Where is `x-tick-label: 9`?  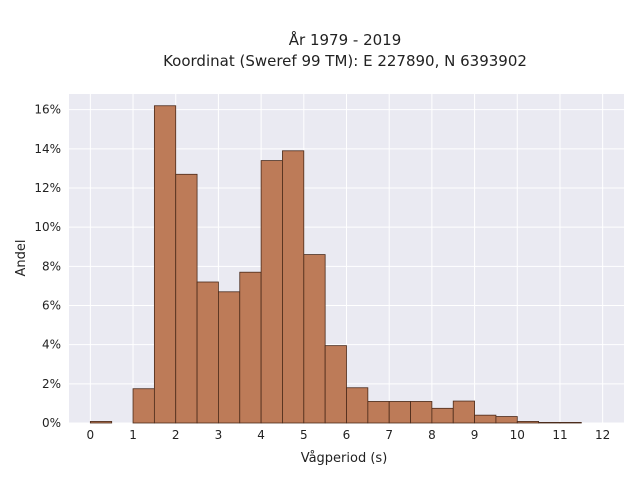 x-tick-label: 9 is located at coordinates (475, 435).